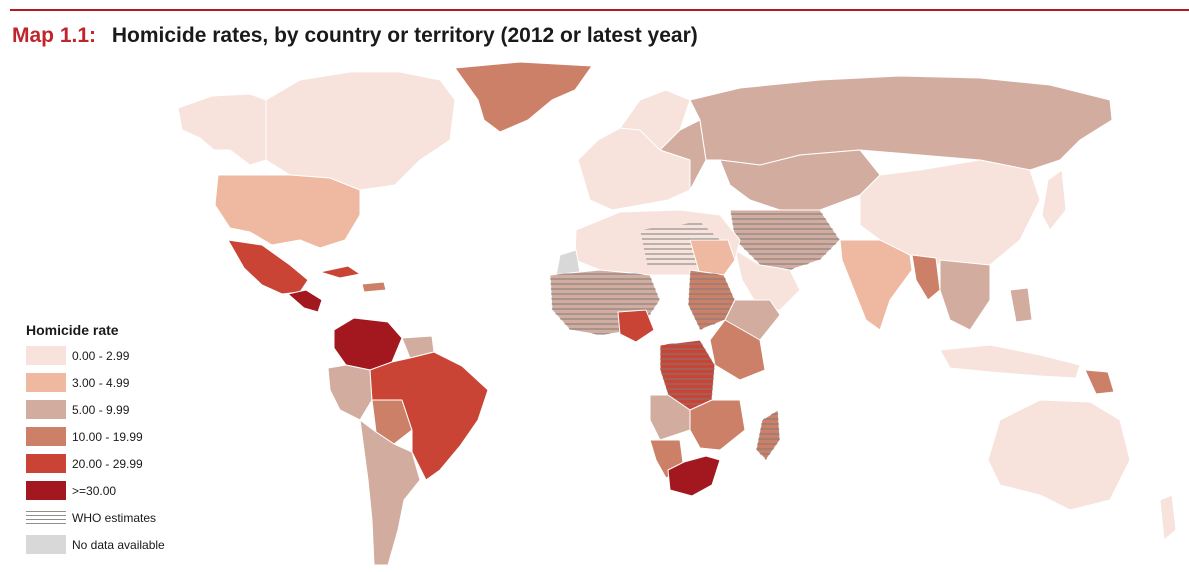  Describe the element at coordinates (717, 425) in the screenshot. I see `region-southern-africa-east` at that location.